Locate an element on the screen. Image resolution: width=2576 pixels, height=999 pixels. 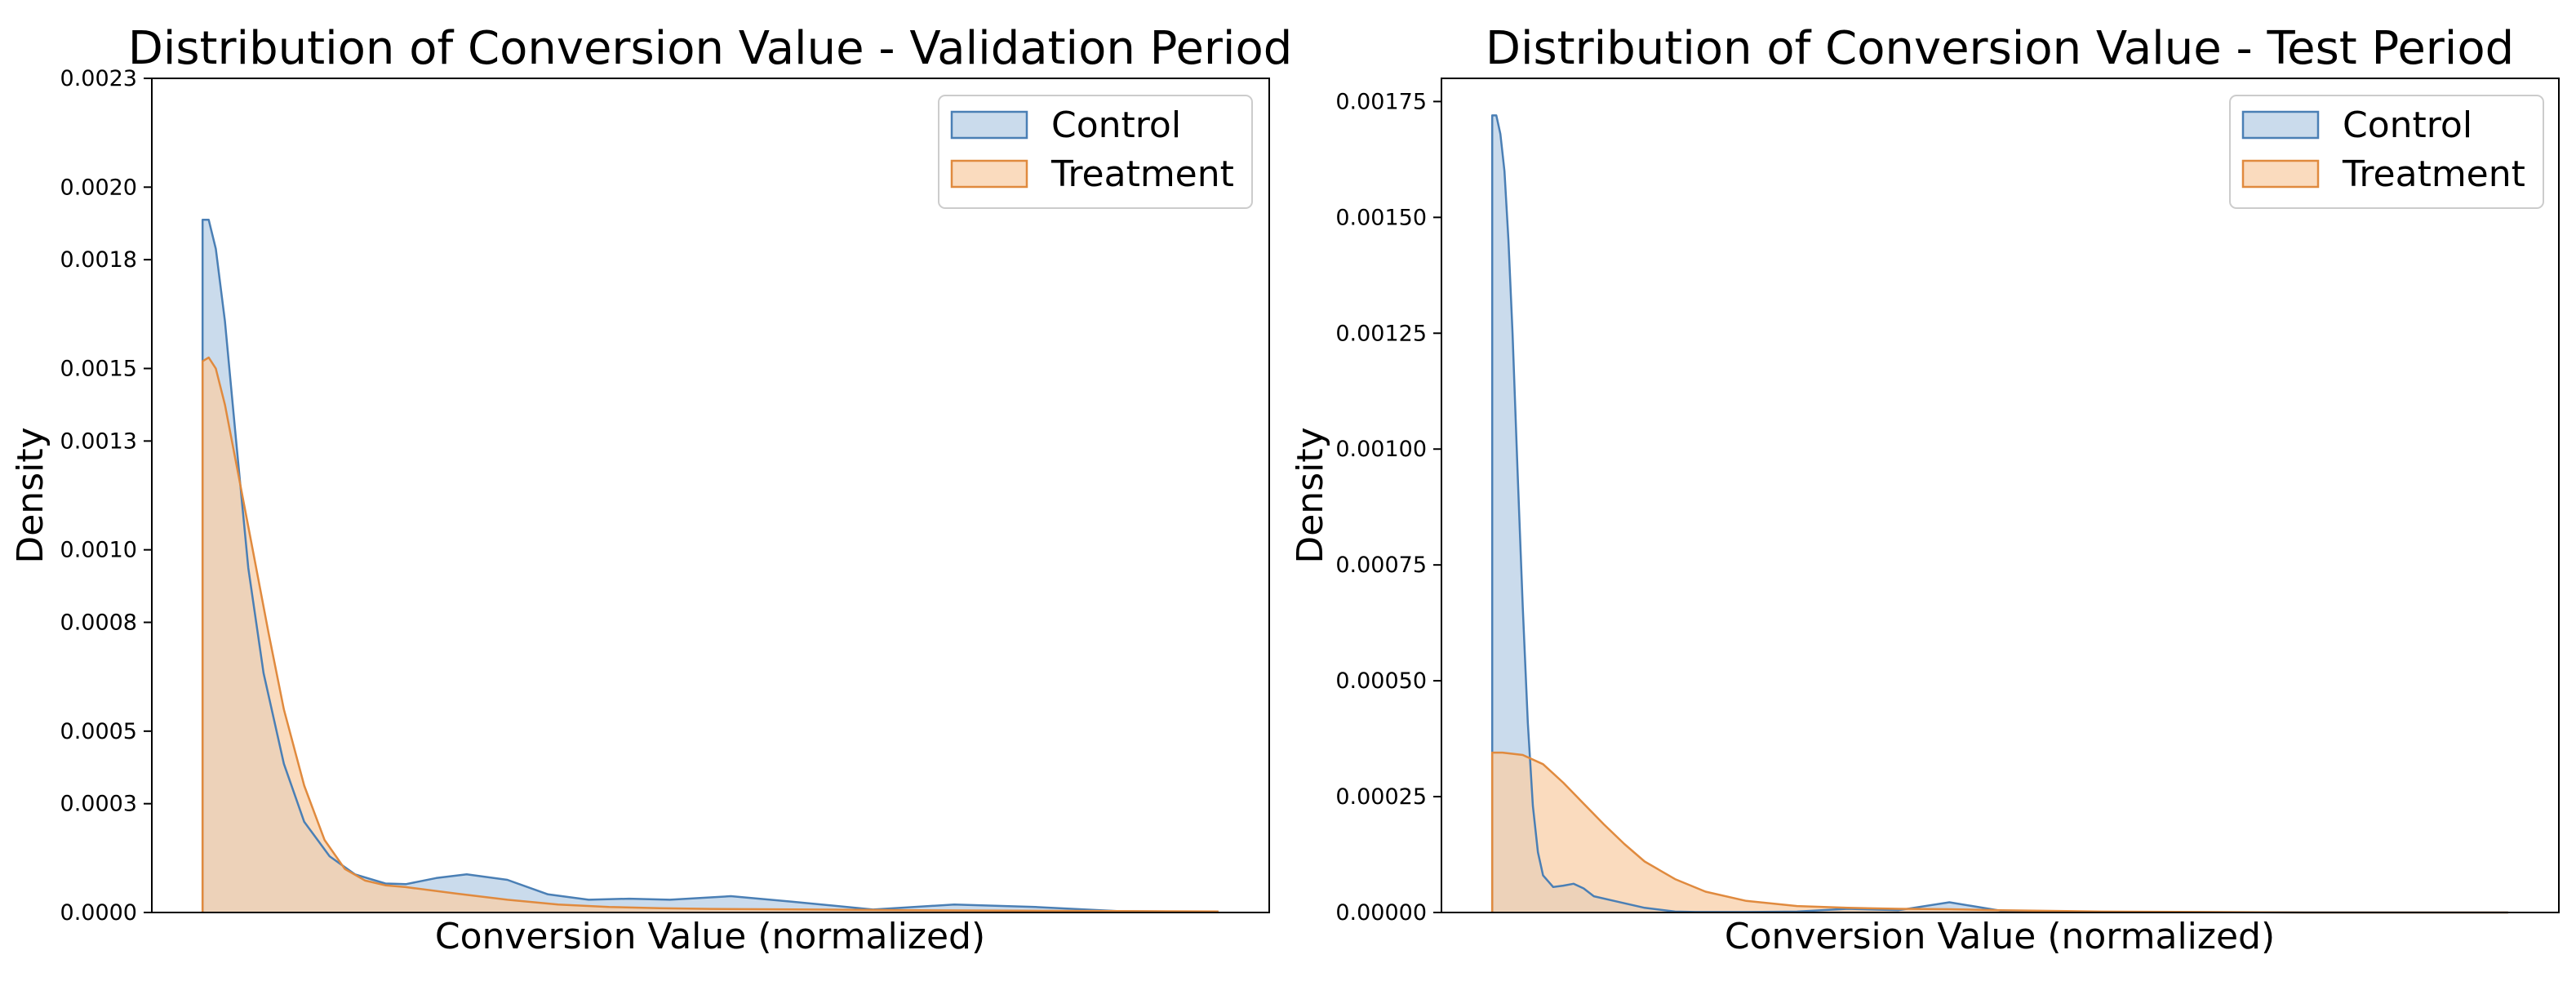
y-tick-label: 0.0003 is located at coordinates (98, 804).